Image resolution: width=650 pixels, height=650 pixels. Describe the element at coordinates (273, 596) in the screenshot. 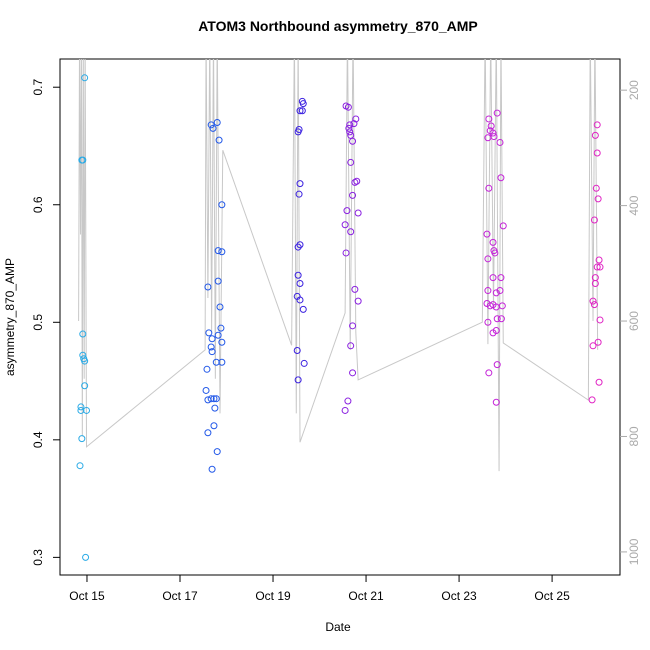

I see `x-tick-label: Oct 19` at that location.